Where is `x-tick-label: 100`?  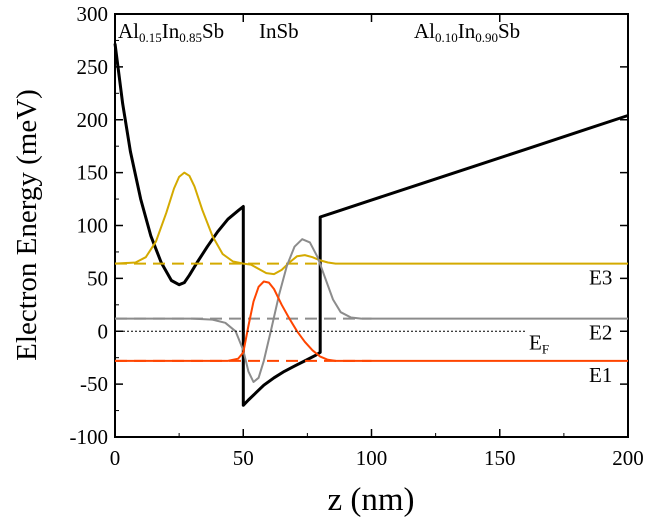 x-tick-label: 100 is located at coordinates (372, 458).